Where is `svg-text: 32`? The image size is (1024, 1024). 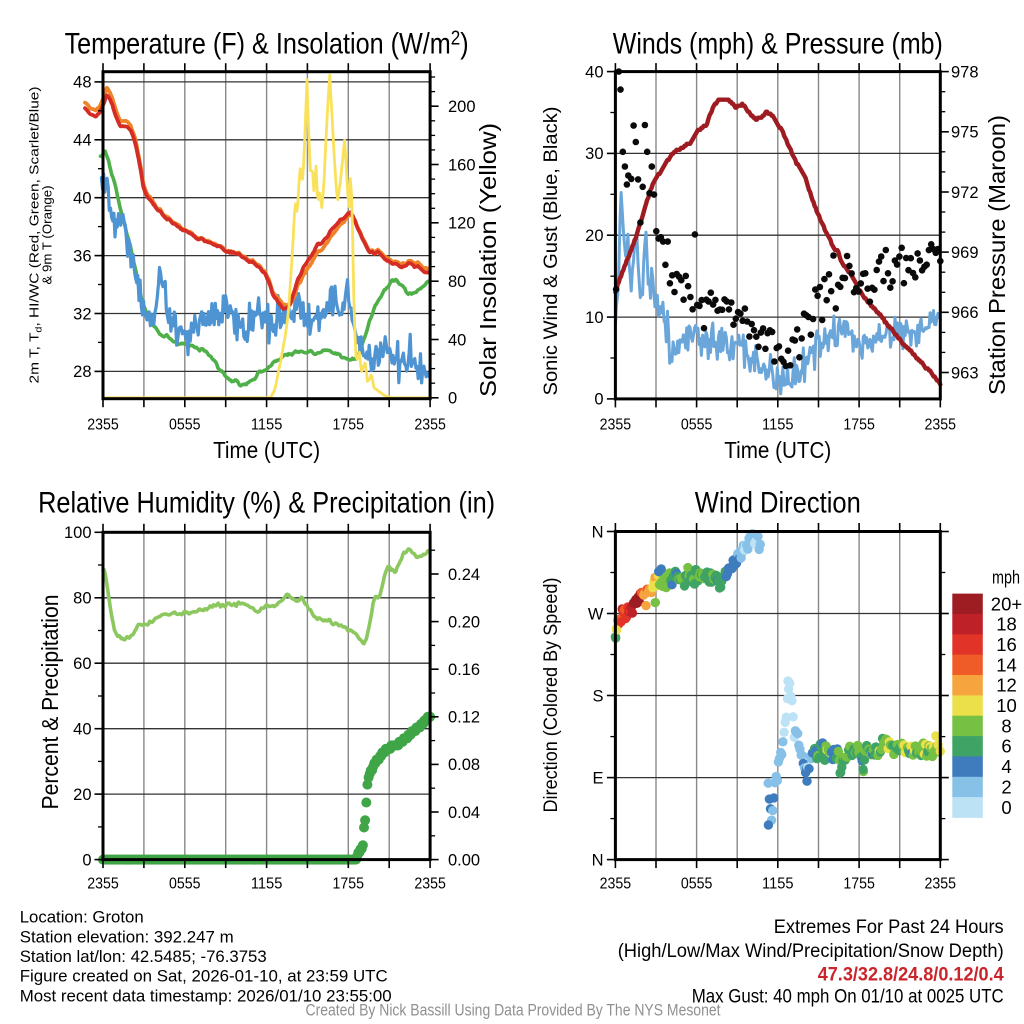 svg-text: 32 is located at coordinates (82, 314).